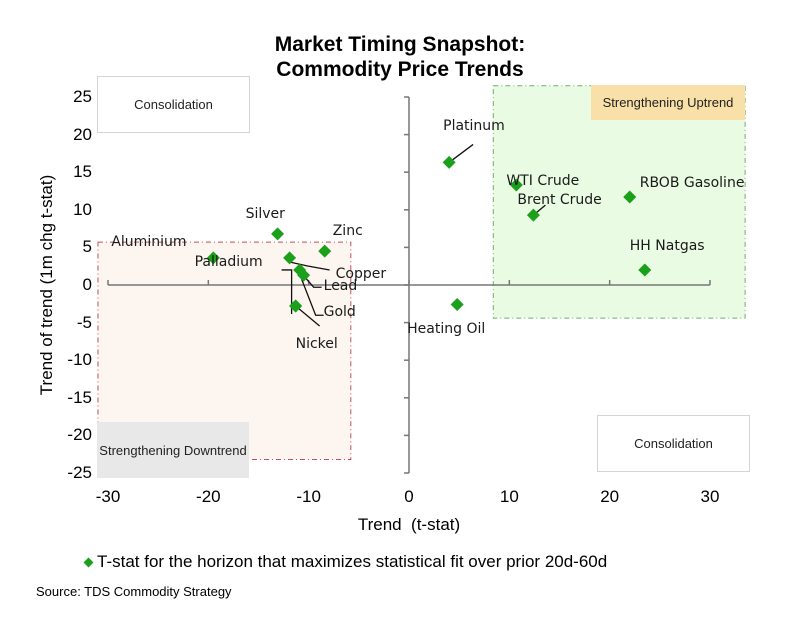  I want to click on point-label: Zinc, so click(347, 231).